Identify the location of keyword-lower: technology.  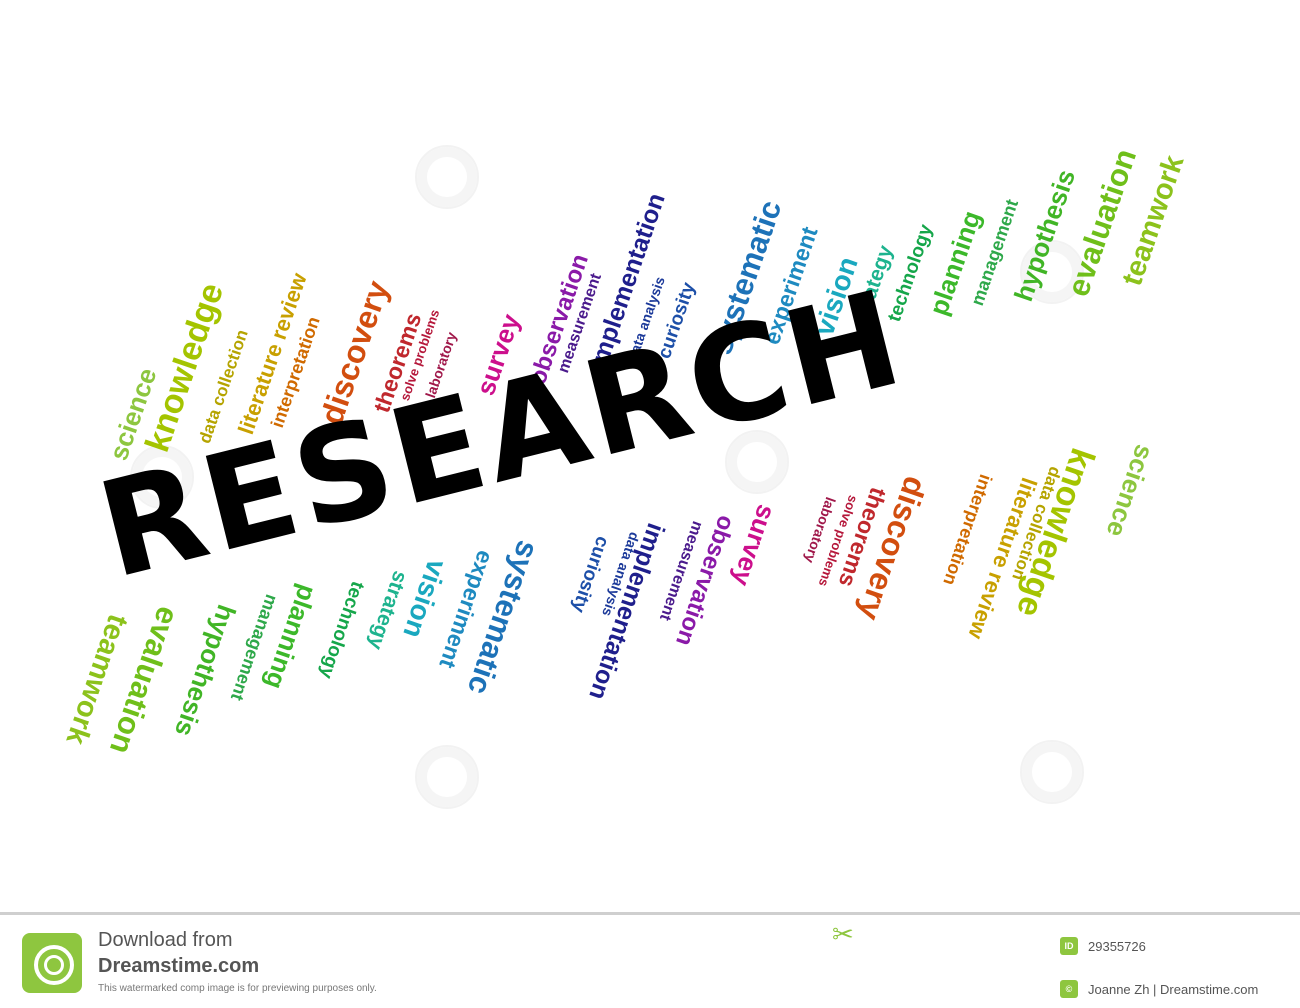
(341, 630).